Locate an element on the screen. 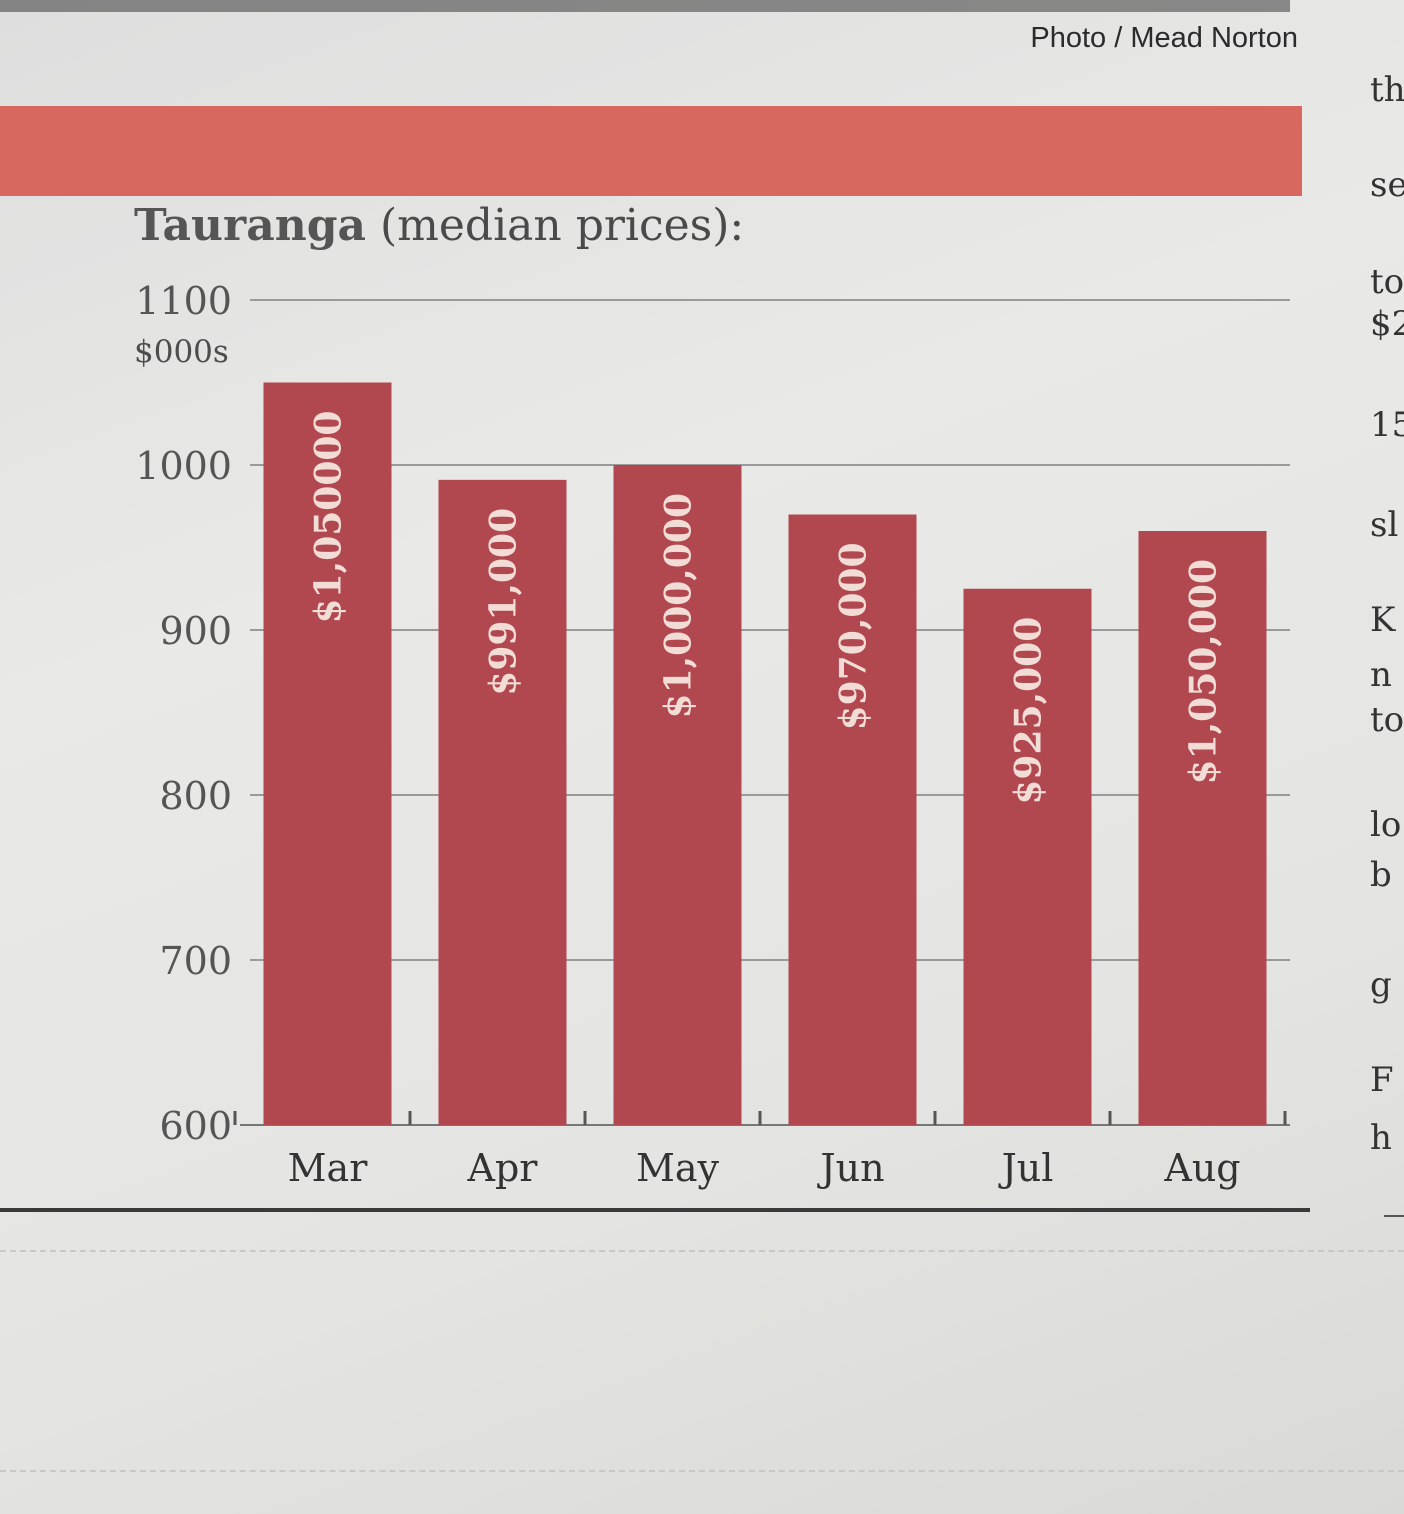 The height and width of the screenshot is (1514, 1404). x-category-label: Jun is located at coordinates (850, 1168).